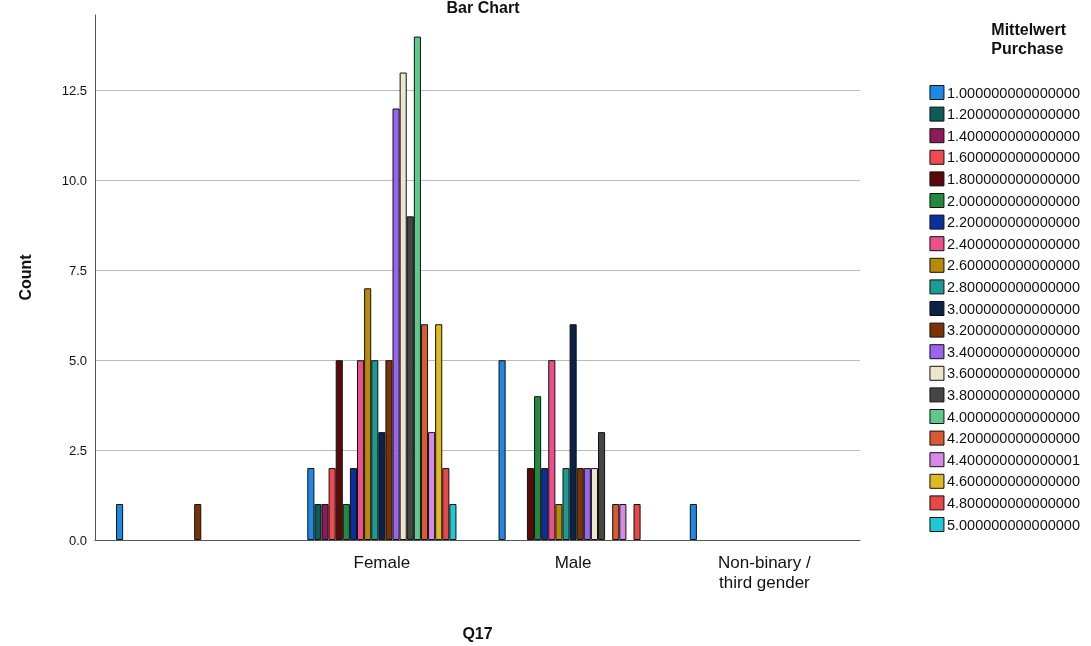 Image resolution: width=1091 pixels, height=646 pixels. Describe the element at coordinates (1013, 157) in the screenshot. I see `legend-label: 1.600000000000000` at that location.